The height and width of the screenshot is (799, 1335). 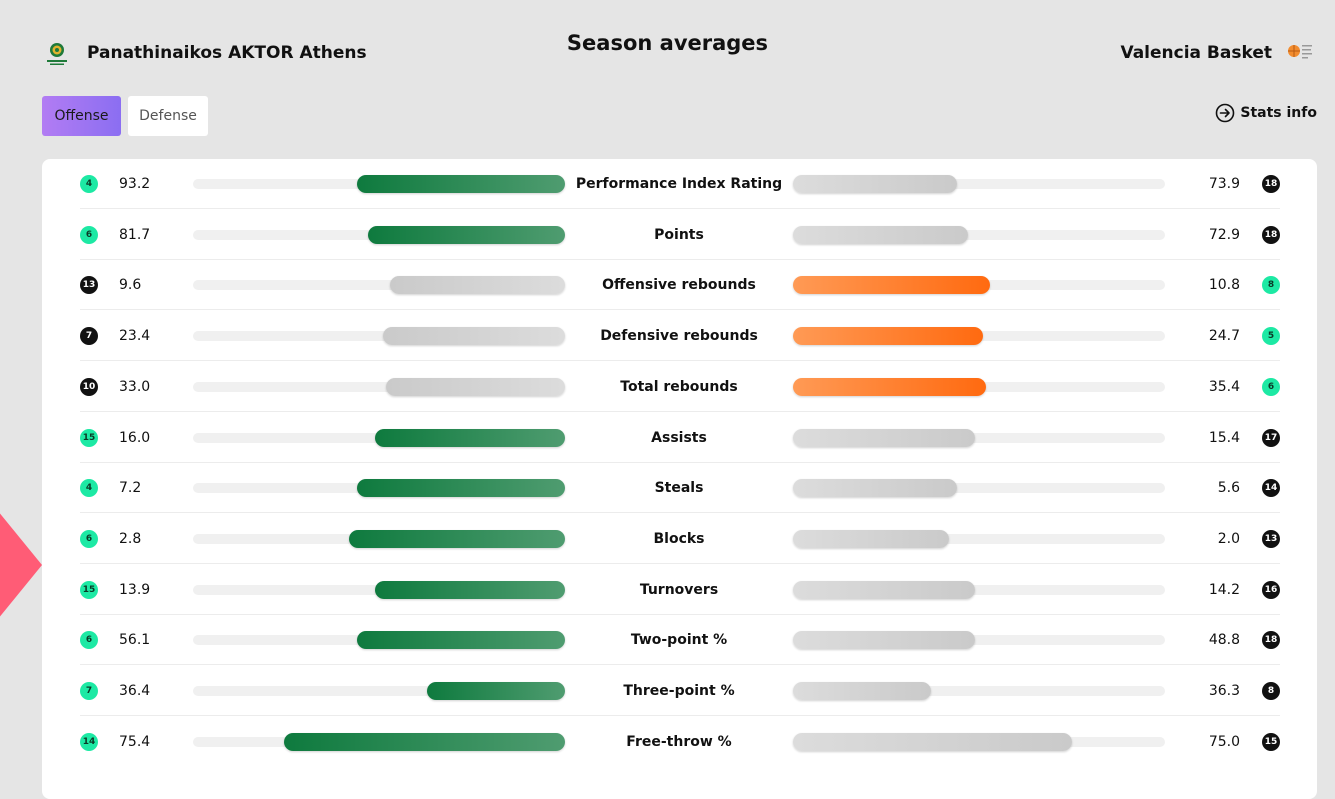 I want to click on decorative-accent-shape, so click(x=21, y=565).